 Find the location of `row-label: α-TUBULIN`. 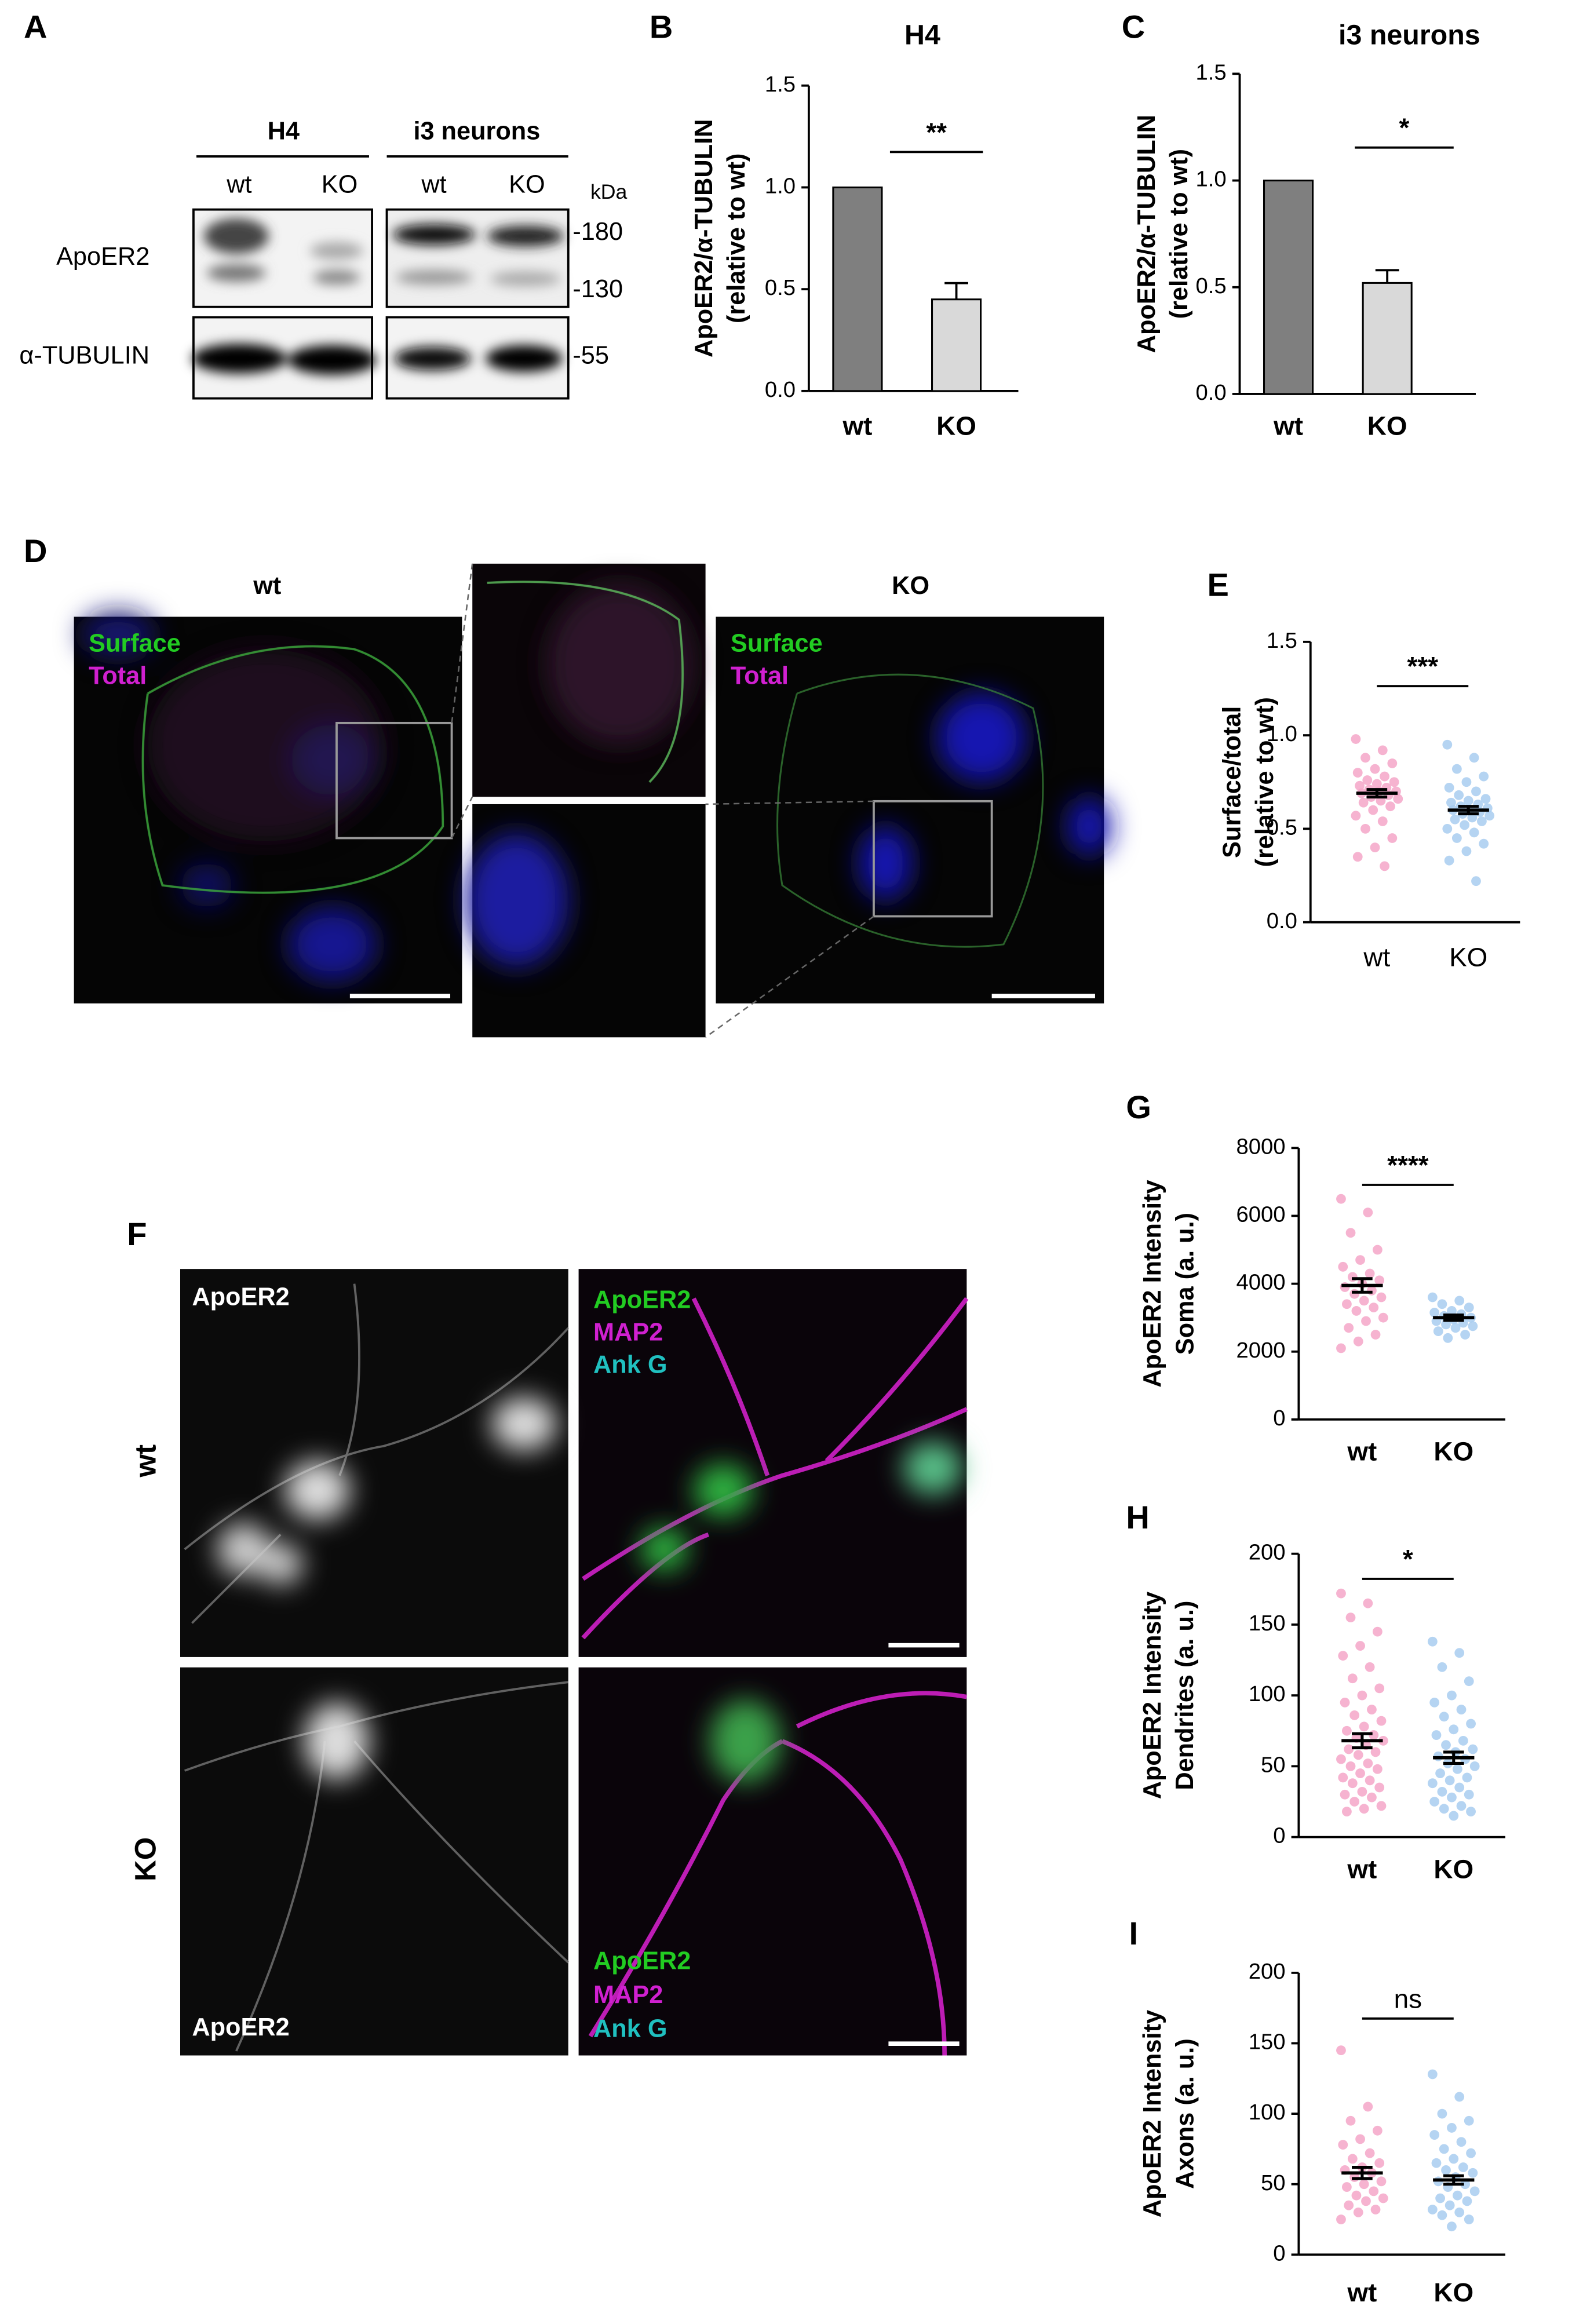

row-label: α-TUBULIN is located at coordinates (84, 356).